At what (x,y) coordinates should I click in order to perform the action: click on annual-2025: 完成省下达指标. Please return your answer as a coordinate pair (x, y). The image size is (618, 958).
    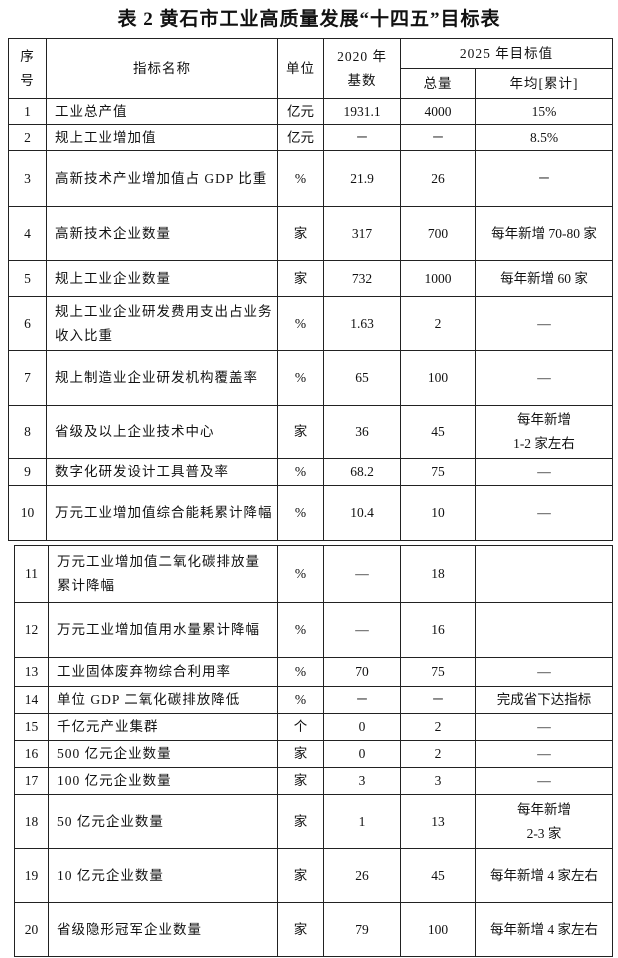
    Looking at the image, I should click on (544, 700).